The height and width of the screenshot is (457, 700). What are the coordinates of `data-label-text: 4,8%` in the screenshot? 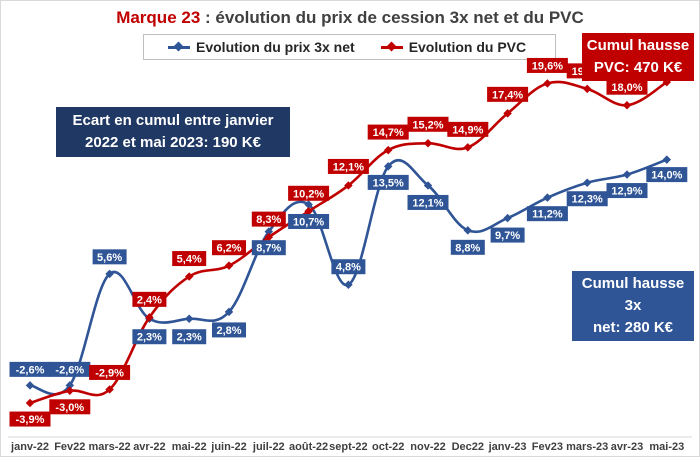 It's located at (348, 268).